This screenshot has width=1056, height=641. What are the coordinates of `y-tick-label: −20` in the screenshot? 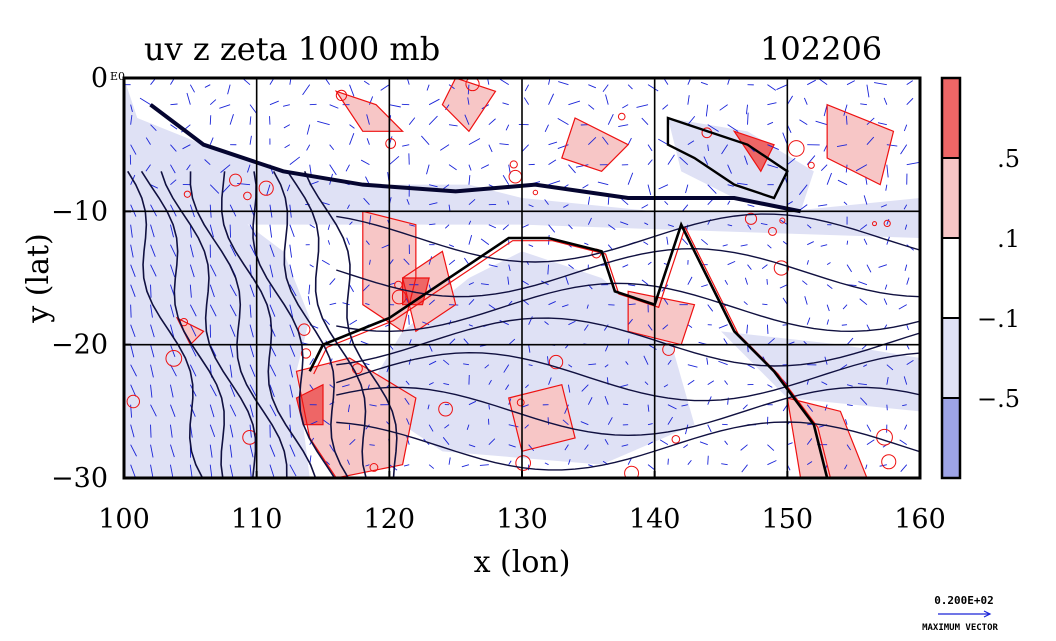 It's located at (79, 345).